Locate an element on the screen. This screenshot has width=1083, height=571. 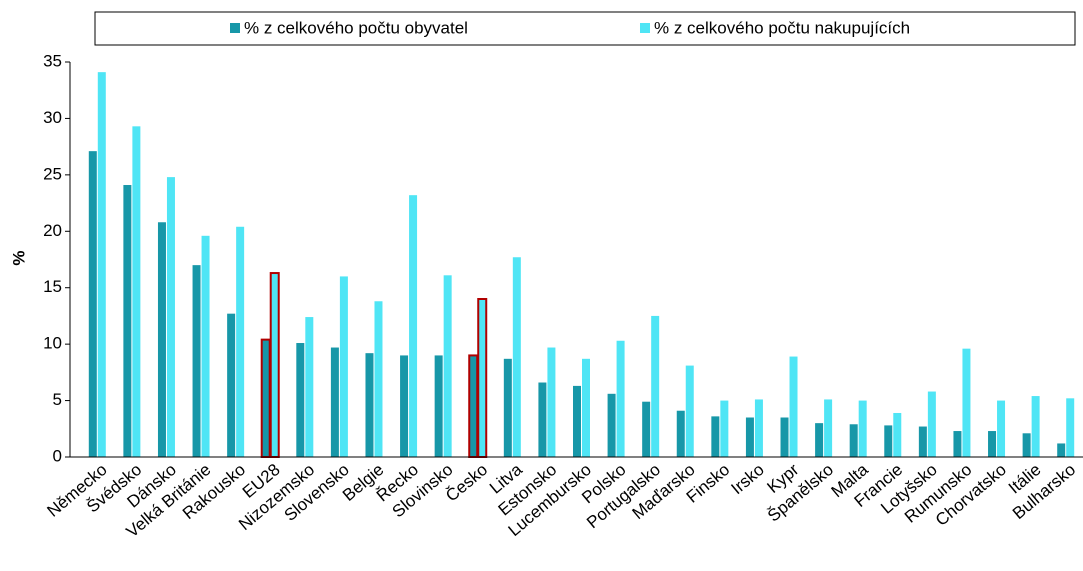
y-tick-label: 20 is located at coordinates (52, 230).